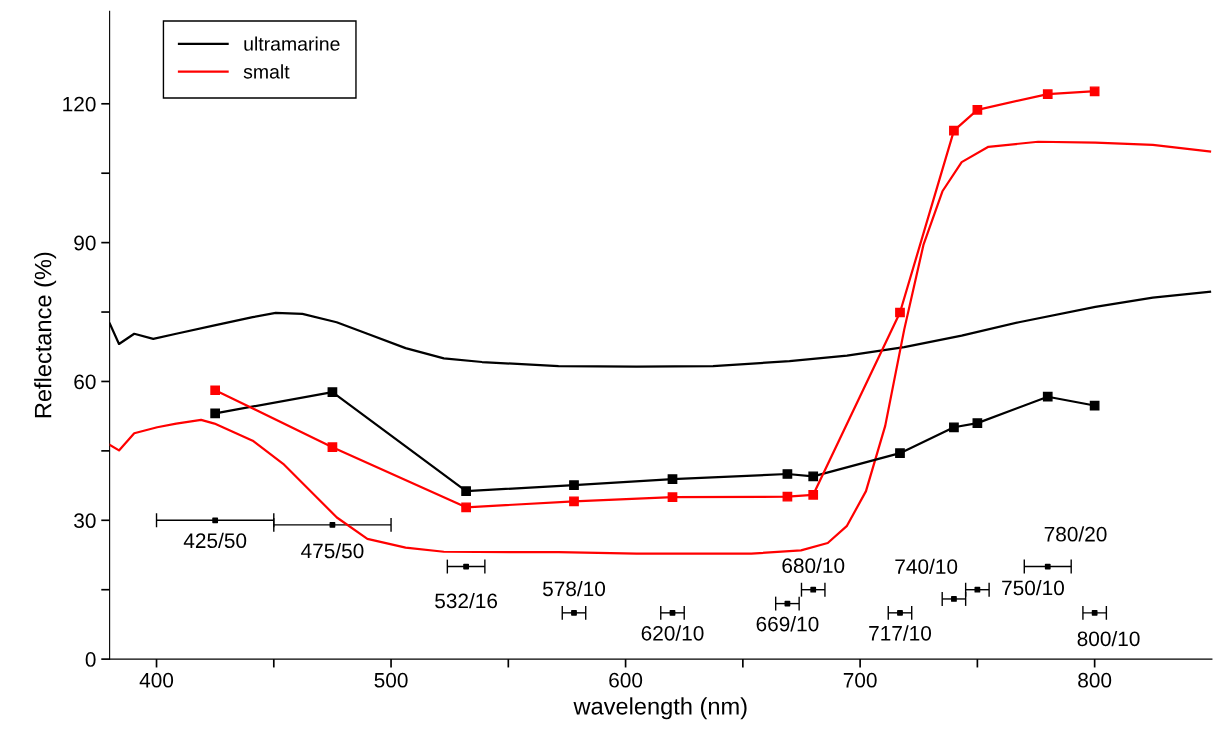 The image size is (1218, 749). What do you see at coordinates (1033, 587) in the screenshot?
I see `annotation: 750/10` at bounding box center [1033, 587].